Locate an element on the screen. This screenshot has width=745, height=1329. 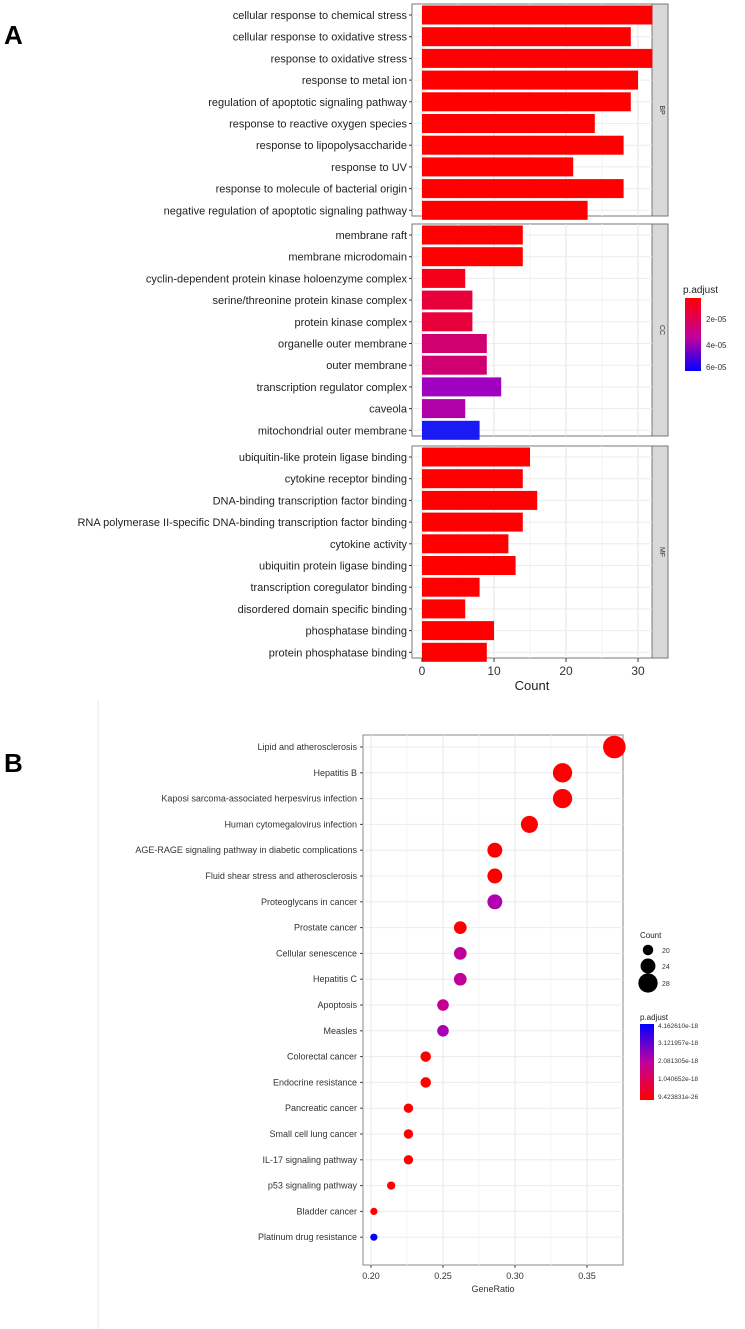
size-legend: Count 20 24 28 is located at coordinates (654, 962).